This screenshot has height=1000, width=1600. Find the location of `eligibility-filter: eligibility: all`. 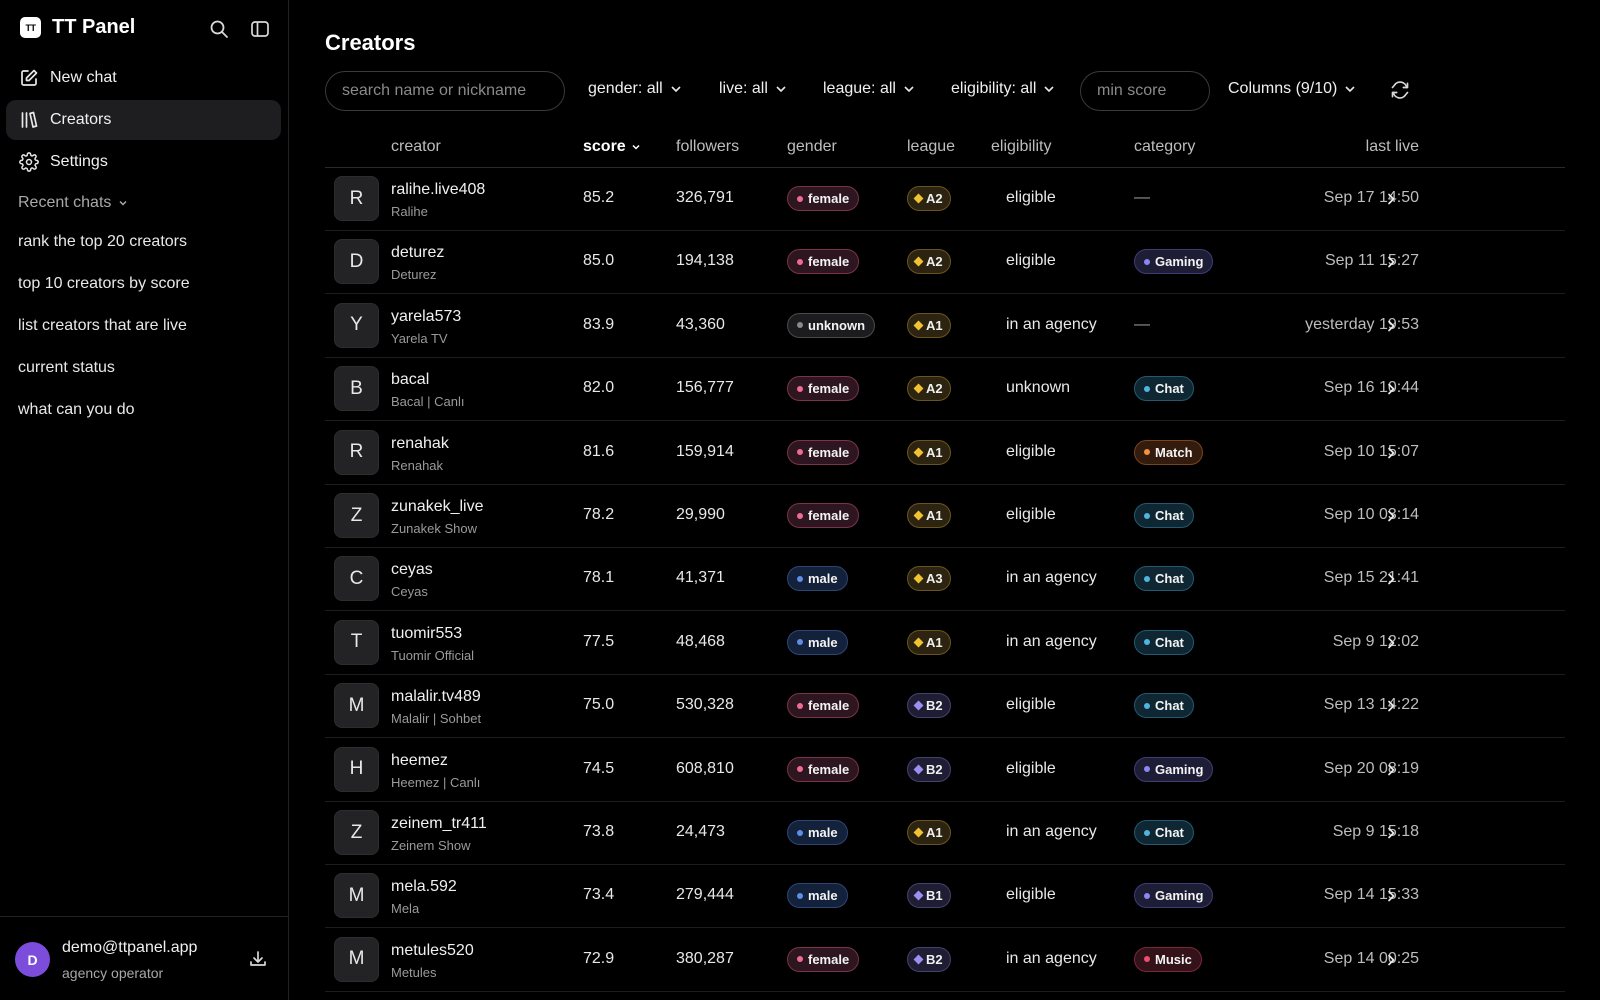

eligibility-filter: eligibility: all is located at coordinates (1003, 89).